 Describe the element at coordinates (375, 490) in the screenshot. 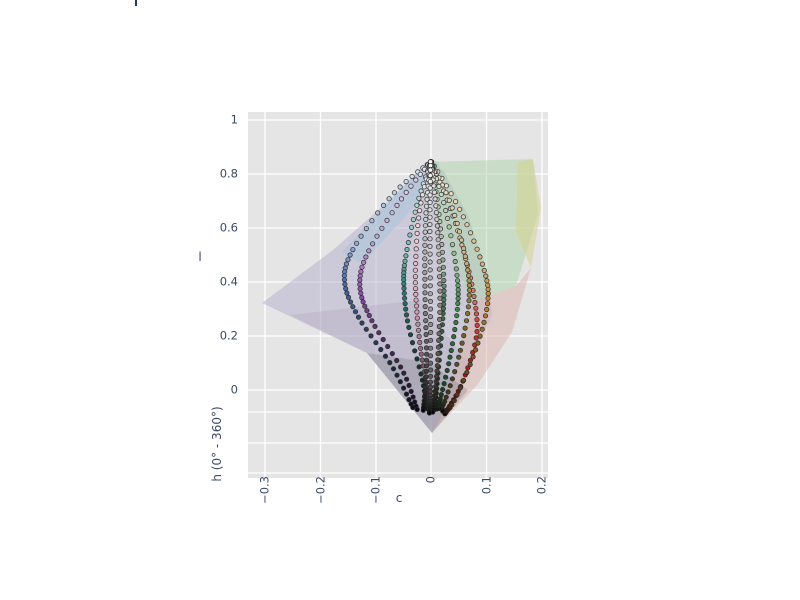

I see `x-tick-label: −0.1` at that location.